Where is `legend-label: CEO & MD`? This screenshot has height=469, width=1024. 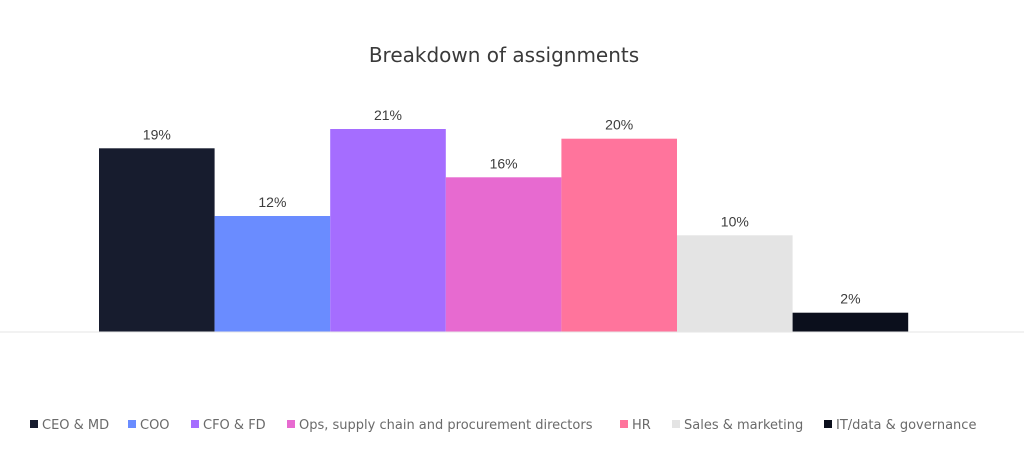 legend-label: CEO & MD is located at coordinates (75, 425).